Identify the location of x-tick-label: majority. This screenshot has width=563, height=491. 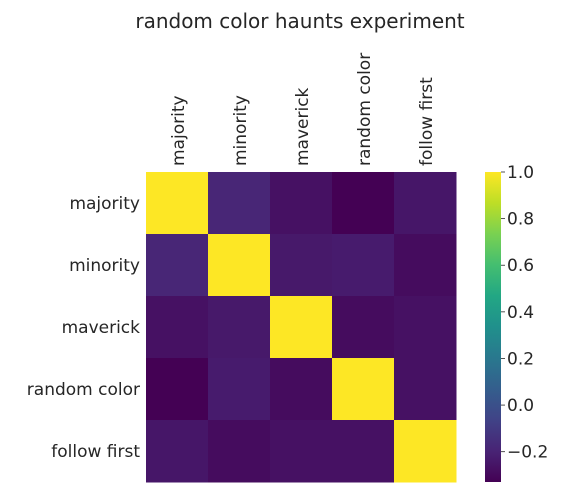
(179, 130).